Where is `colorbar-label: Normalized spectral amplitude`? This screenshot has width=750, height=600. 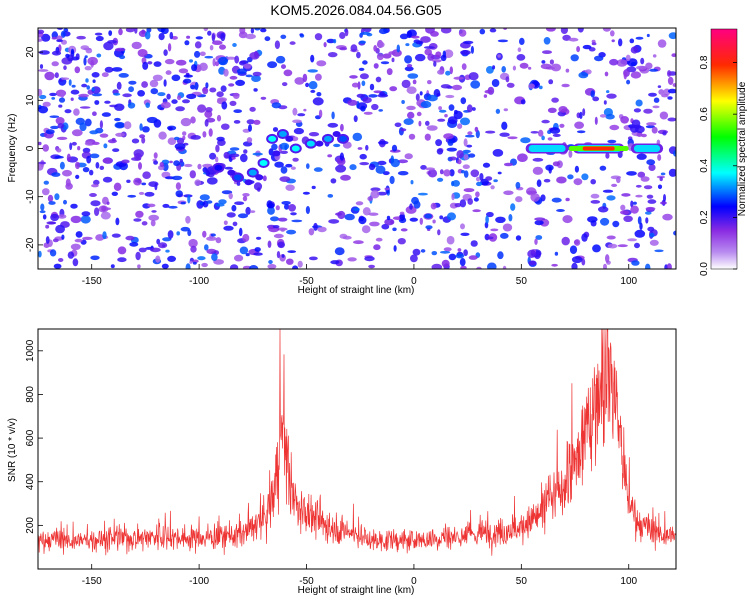 colorbar-label: Normalized spectral amplitude is located at coordinates (742, 148).